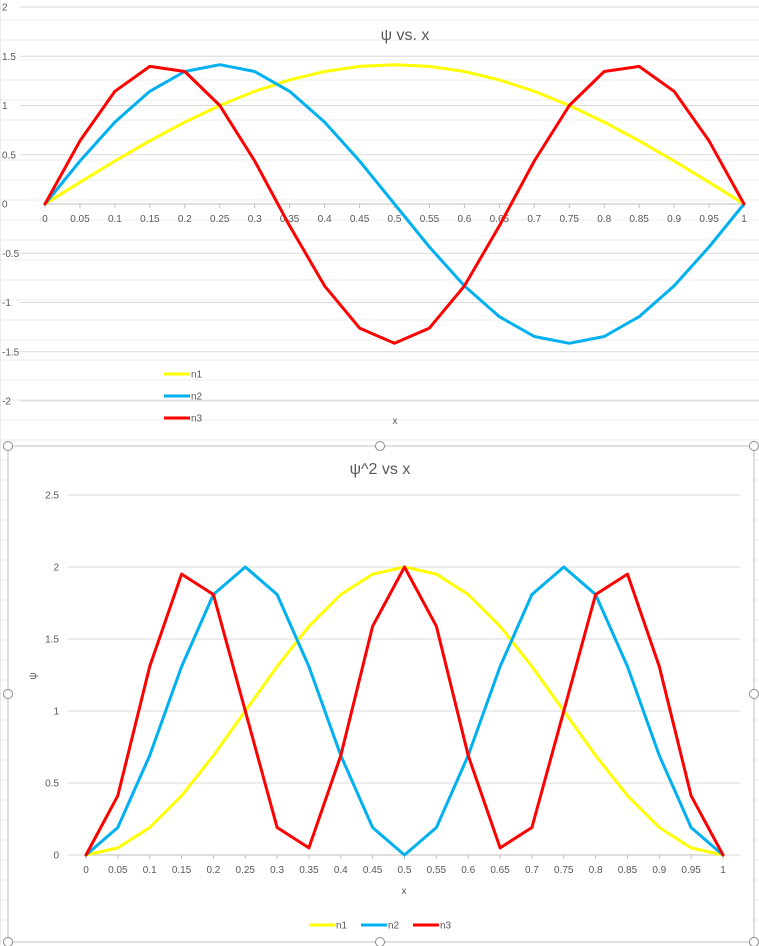  What do you see at coordinates (11, 352) in the screenshot?
I see `y-tick-label: -1.5` at bounding box center [11, 352].